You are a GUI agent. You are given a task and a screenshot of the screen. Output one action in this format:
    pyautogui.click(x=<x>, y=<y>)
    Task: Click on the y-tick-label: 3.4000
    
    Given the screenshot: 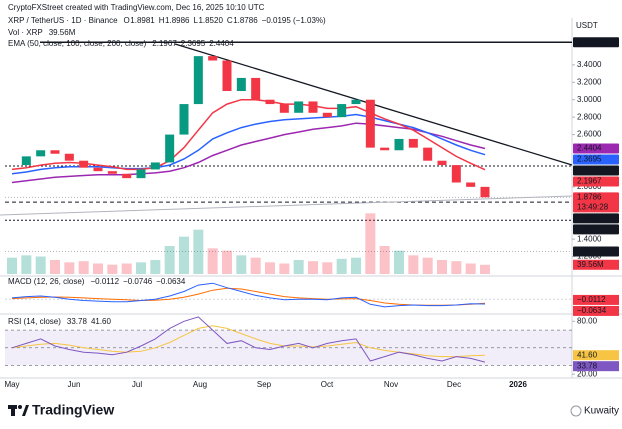 What is the action you would take?
    pyautogui.click(x=589, y=64)
    